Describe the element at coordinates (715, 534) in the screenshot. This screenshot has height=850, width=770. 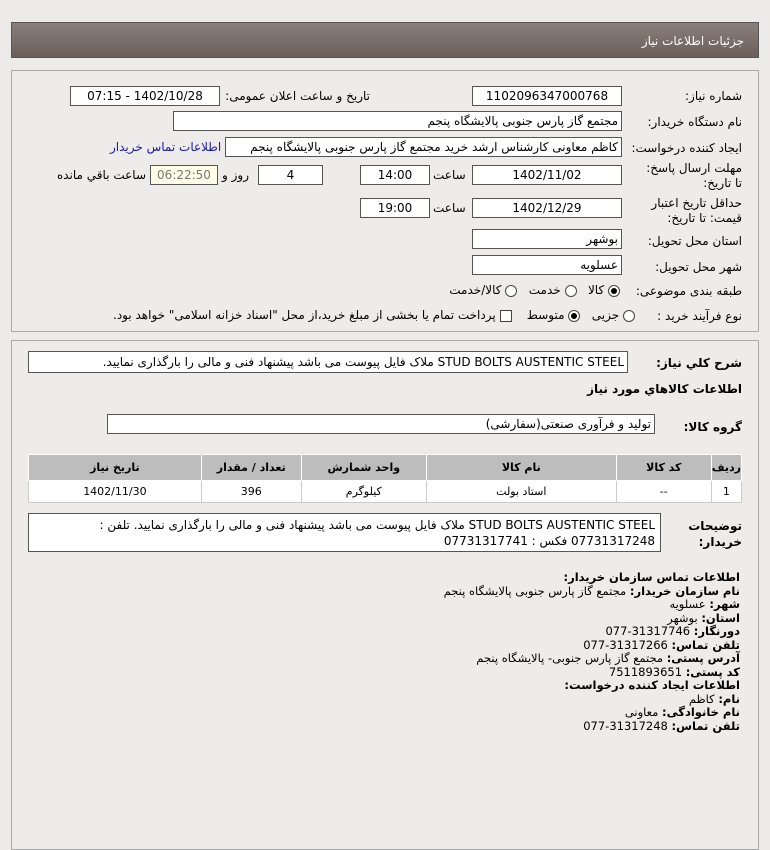
I see `buyer-notes-label: توضیحات خریدار:` at that location.